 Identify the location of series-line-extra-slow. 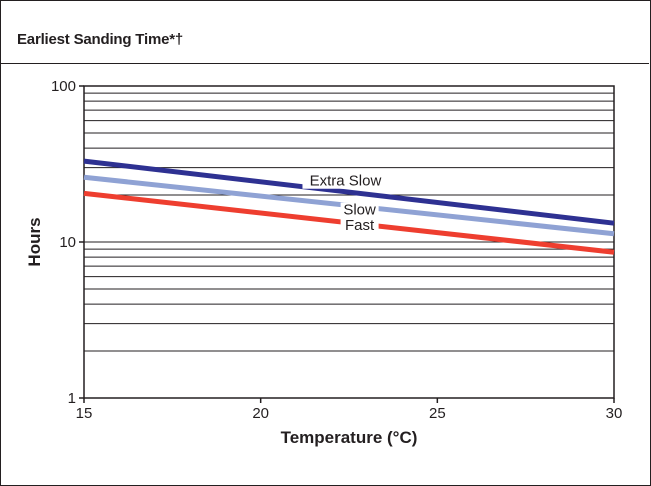
(349, 192).